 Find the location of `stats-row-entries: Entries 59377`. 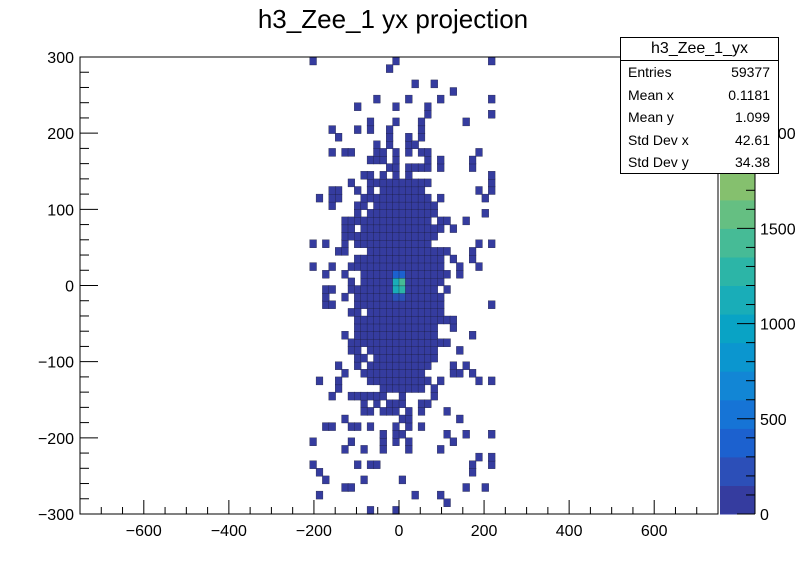

stats-row-entries: Entries 59377 is located at coordinates (699, 72).